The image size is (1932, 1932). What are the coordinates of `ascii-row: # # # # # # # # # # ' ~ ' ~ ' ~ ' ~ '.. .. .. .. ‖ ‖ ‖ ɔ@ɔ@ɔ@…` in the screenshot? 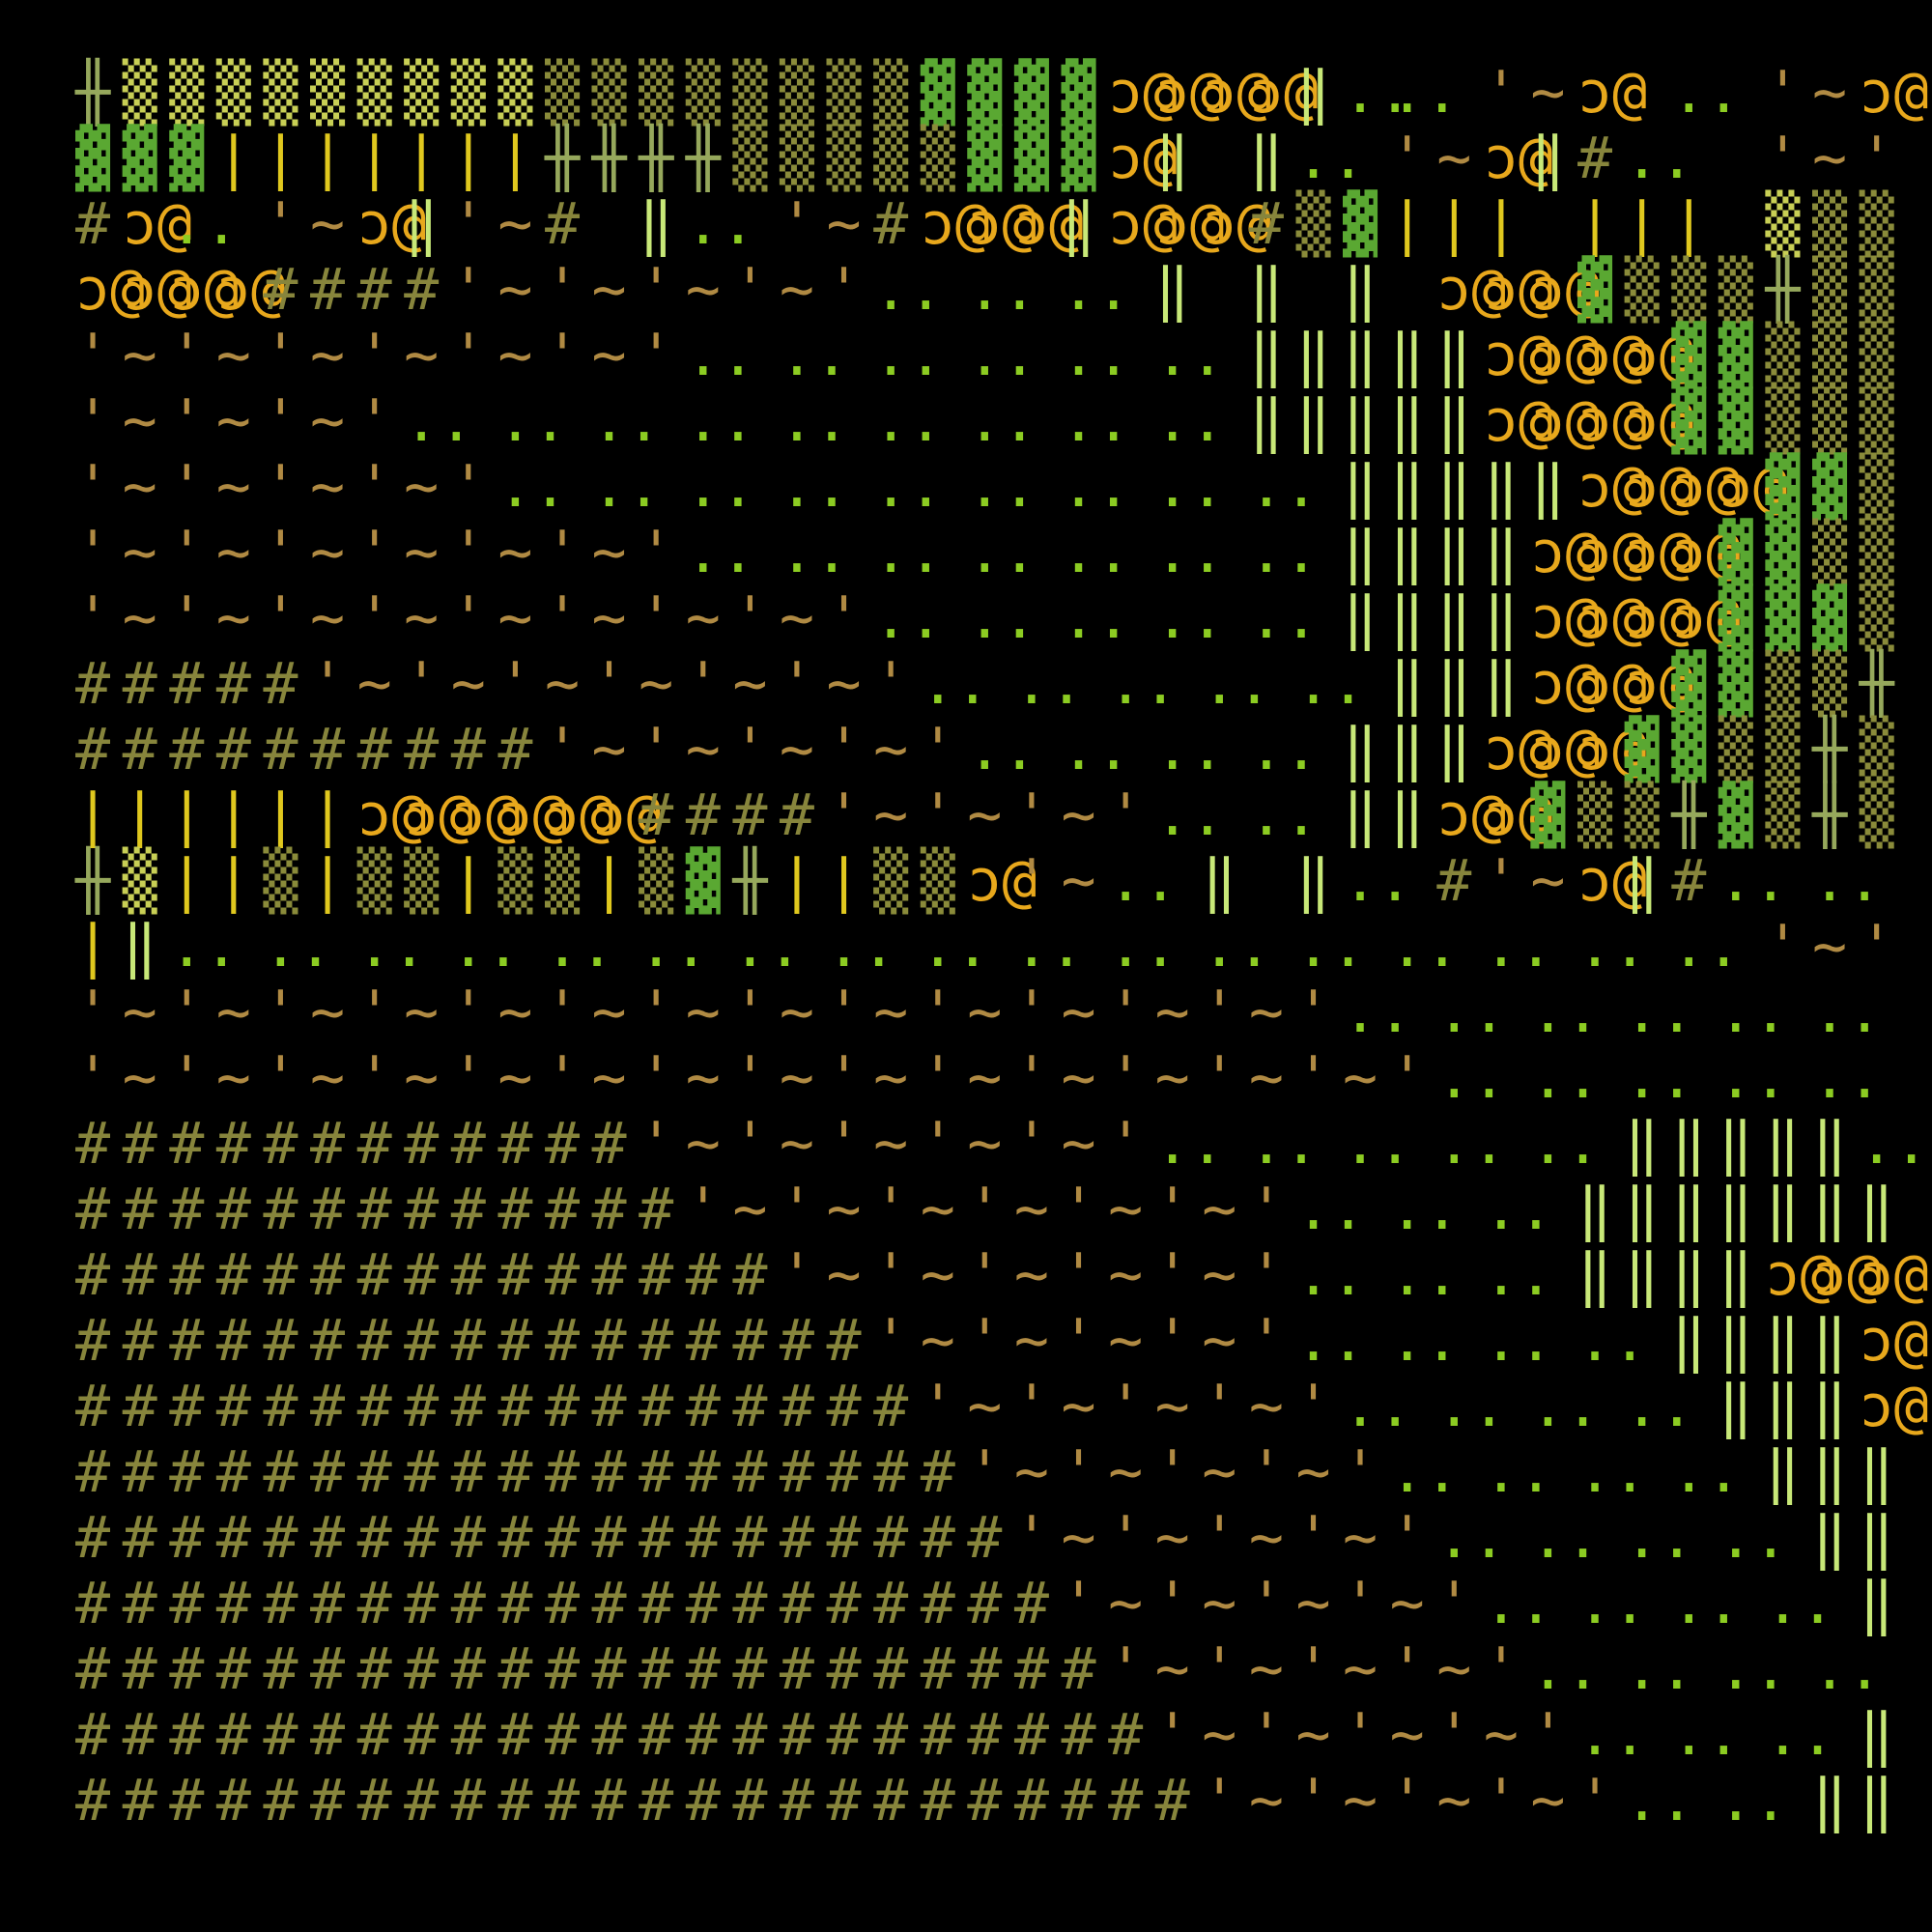 It's located at (990, 749).